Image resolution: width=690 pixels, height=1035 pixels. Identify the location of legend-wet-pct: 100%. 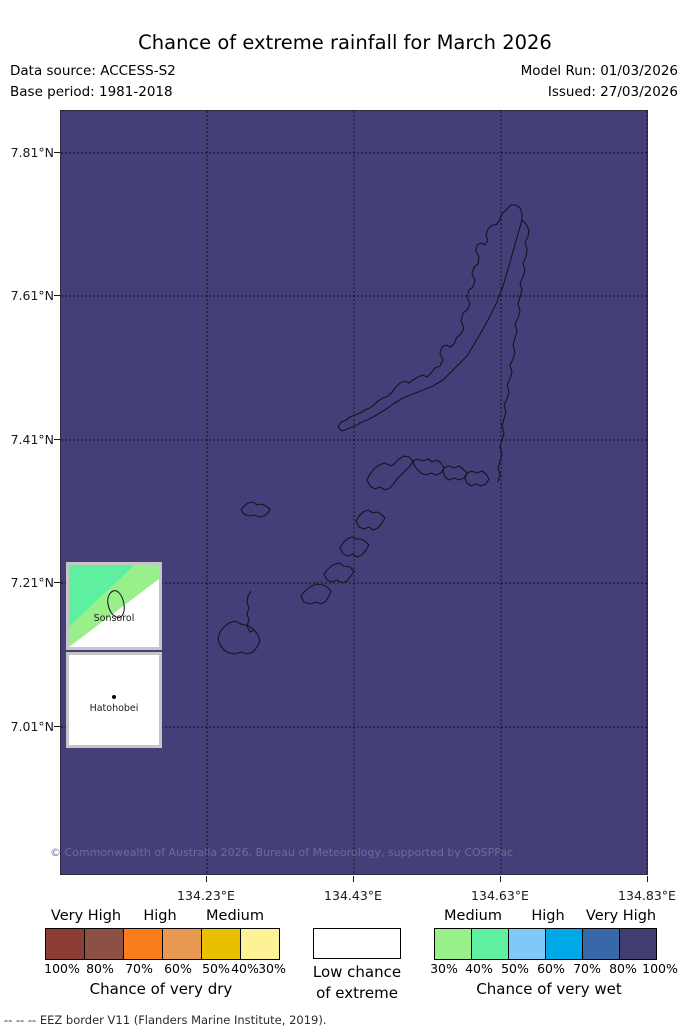
(660, 968).